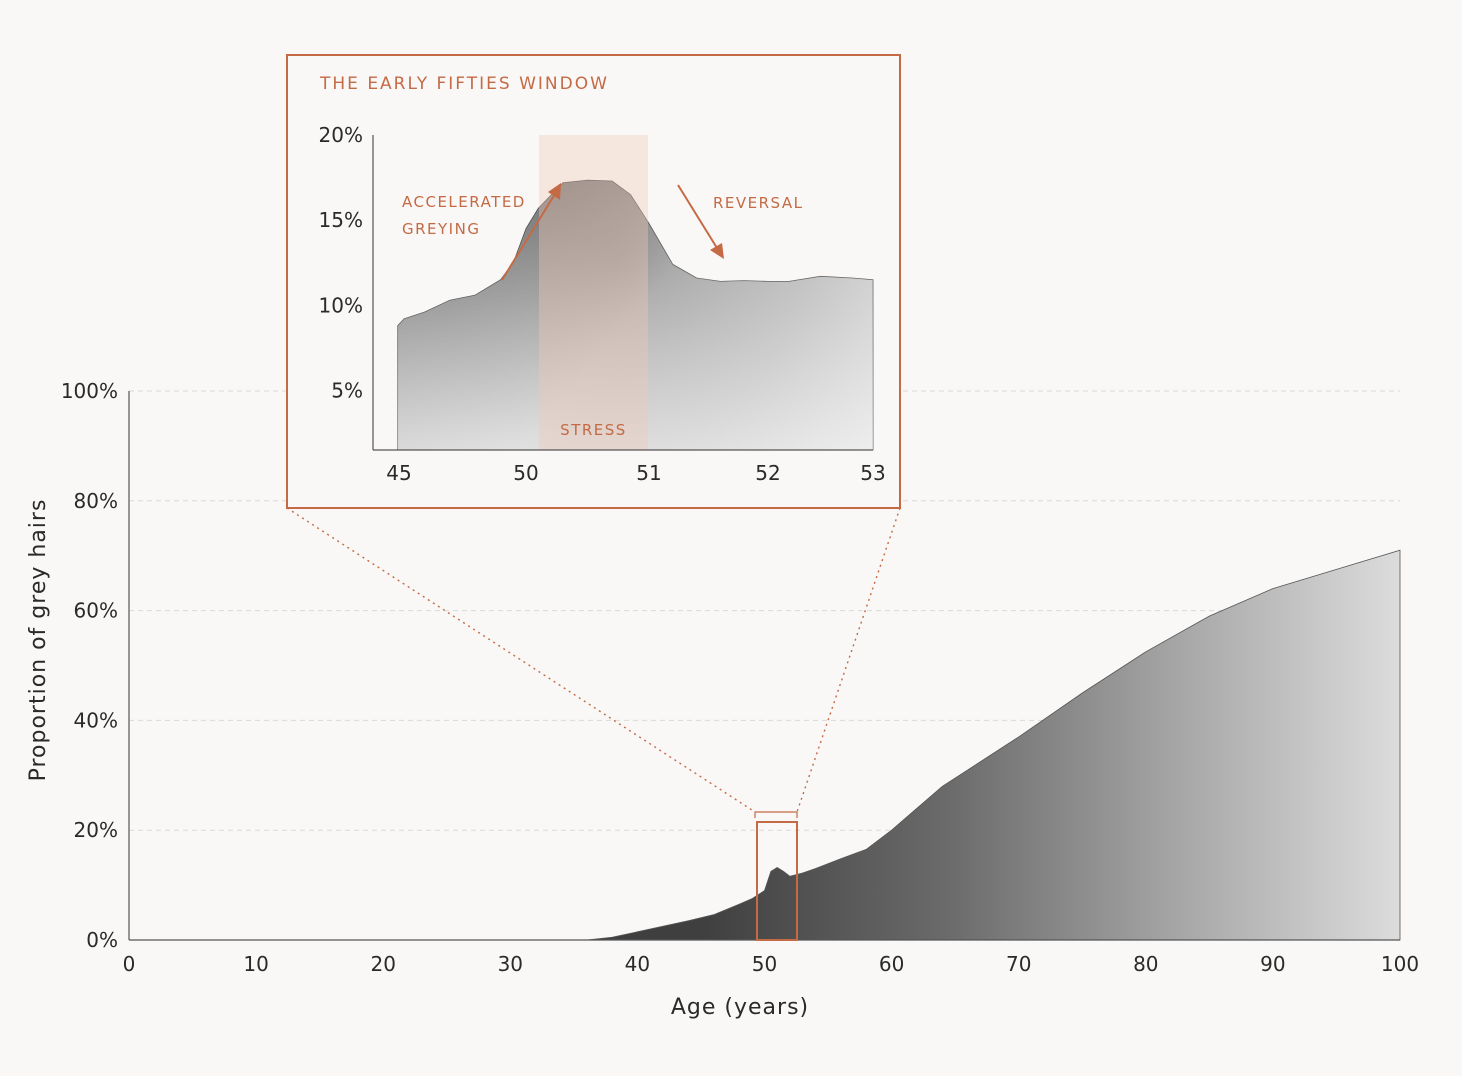 This screenshot has width=1462, height=1076. What do you see at coordinates (593, 292) in the screenshot?
I see `stress-highlight-band` at bounding box center [593, 292].